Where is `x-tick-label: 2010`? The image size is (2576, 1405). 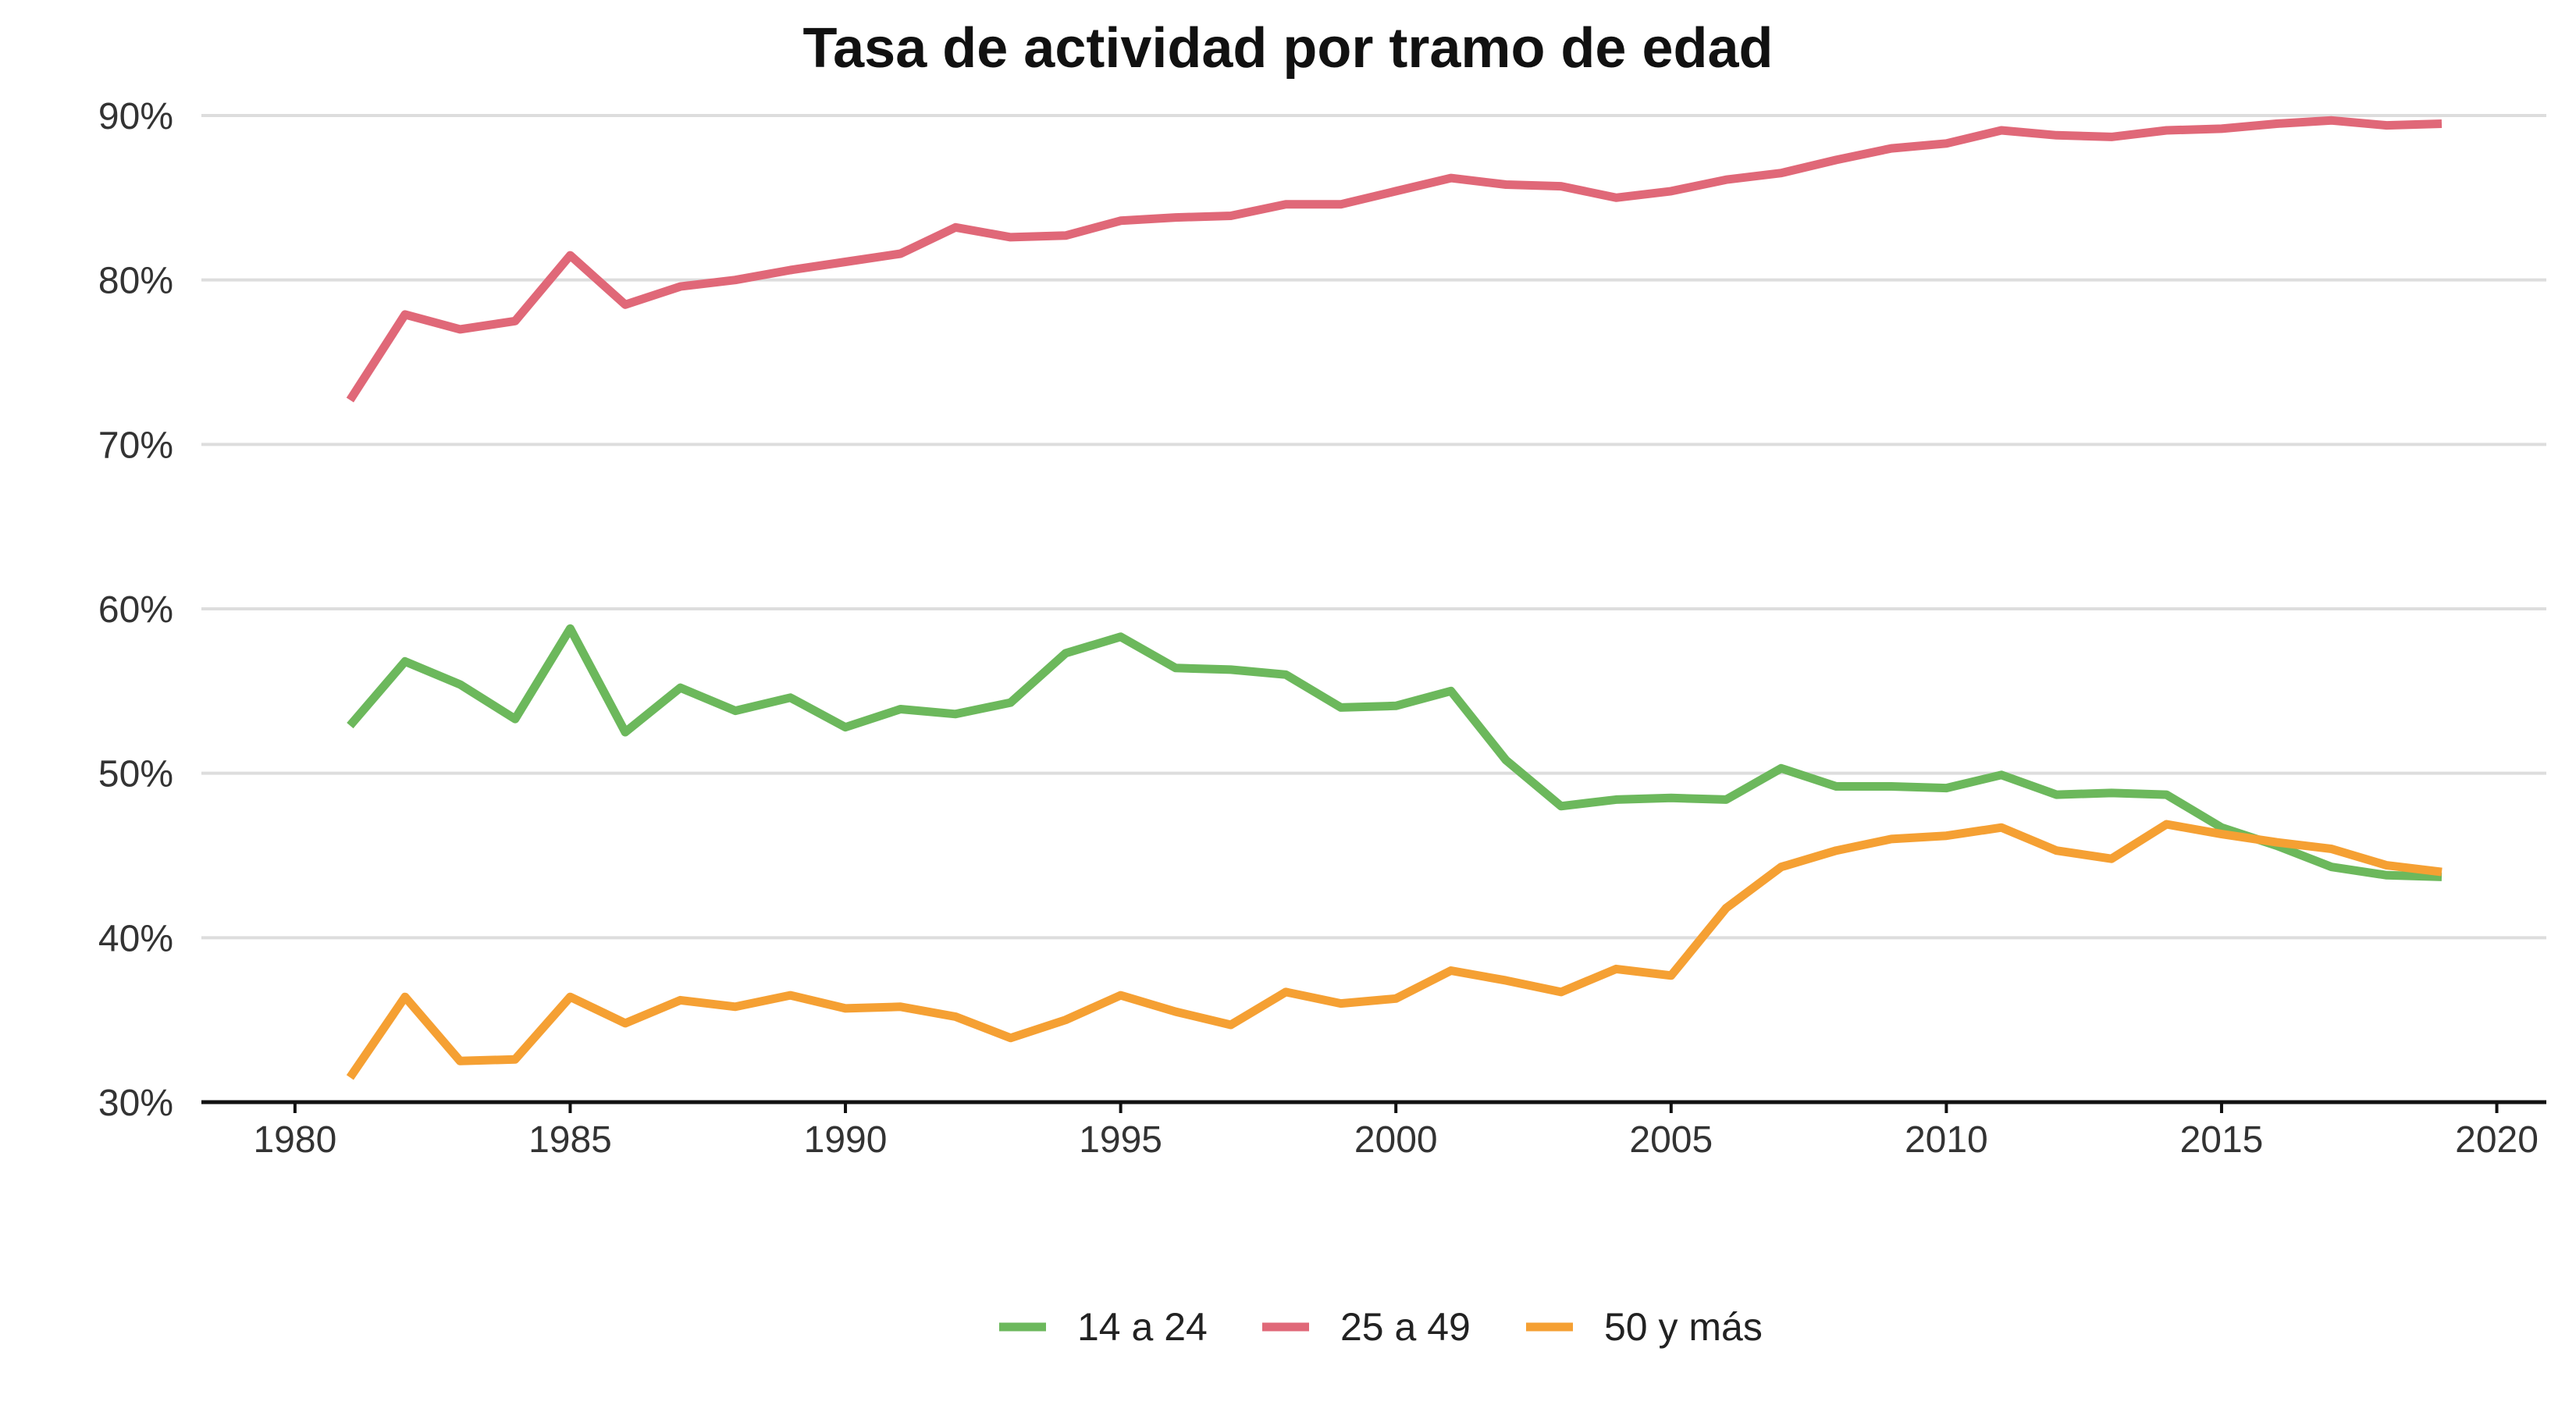
x-tick-label: 2010 is located at coordinates (1946, 1140).